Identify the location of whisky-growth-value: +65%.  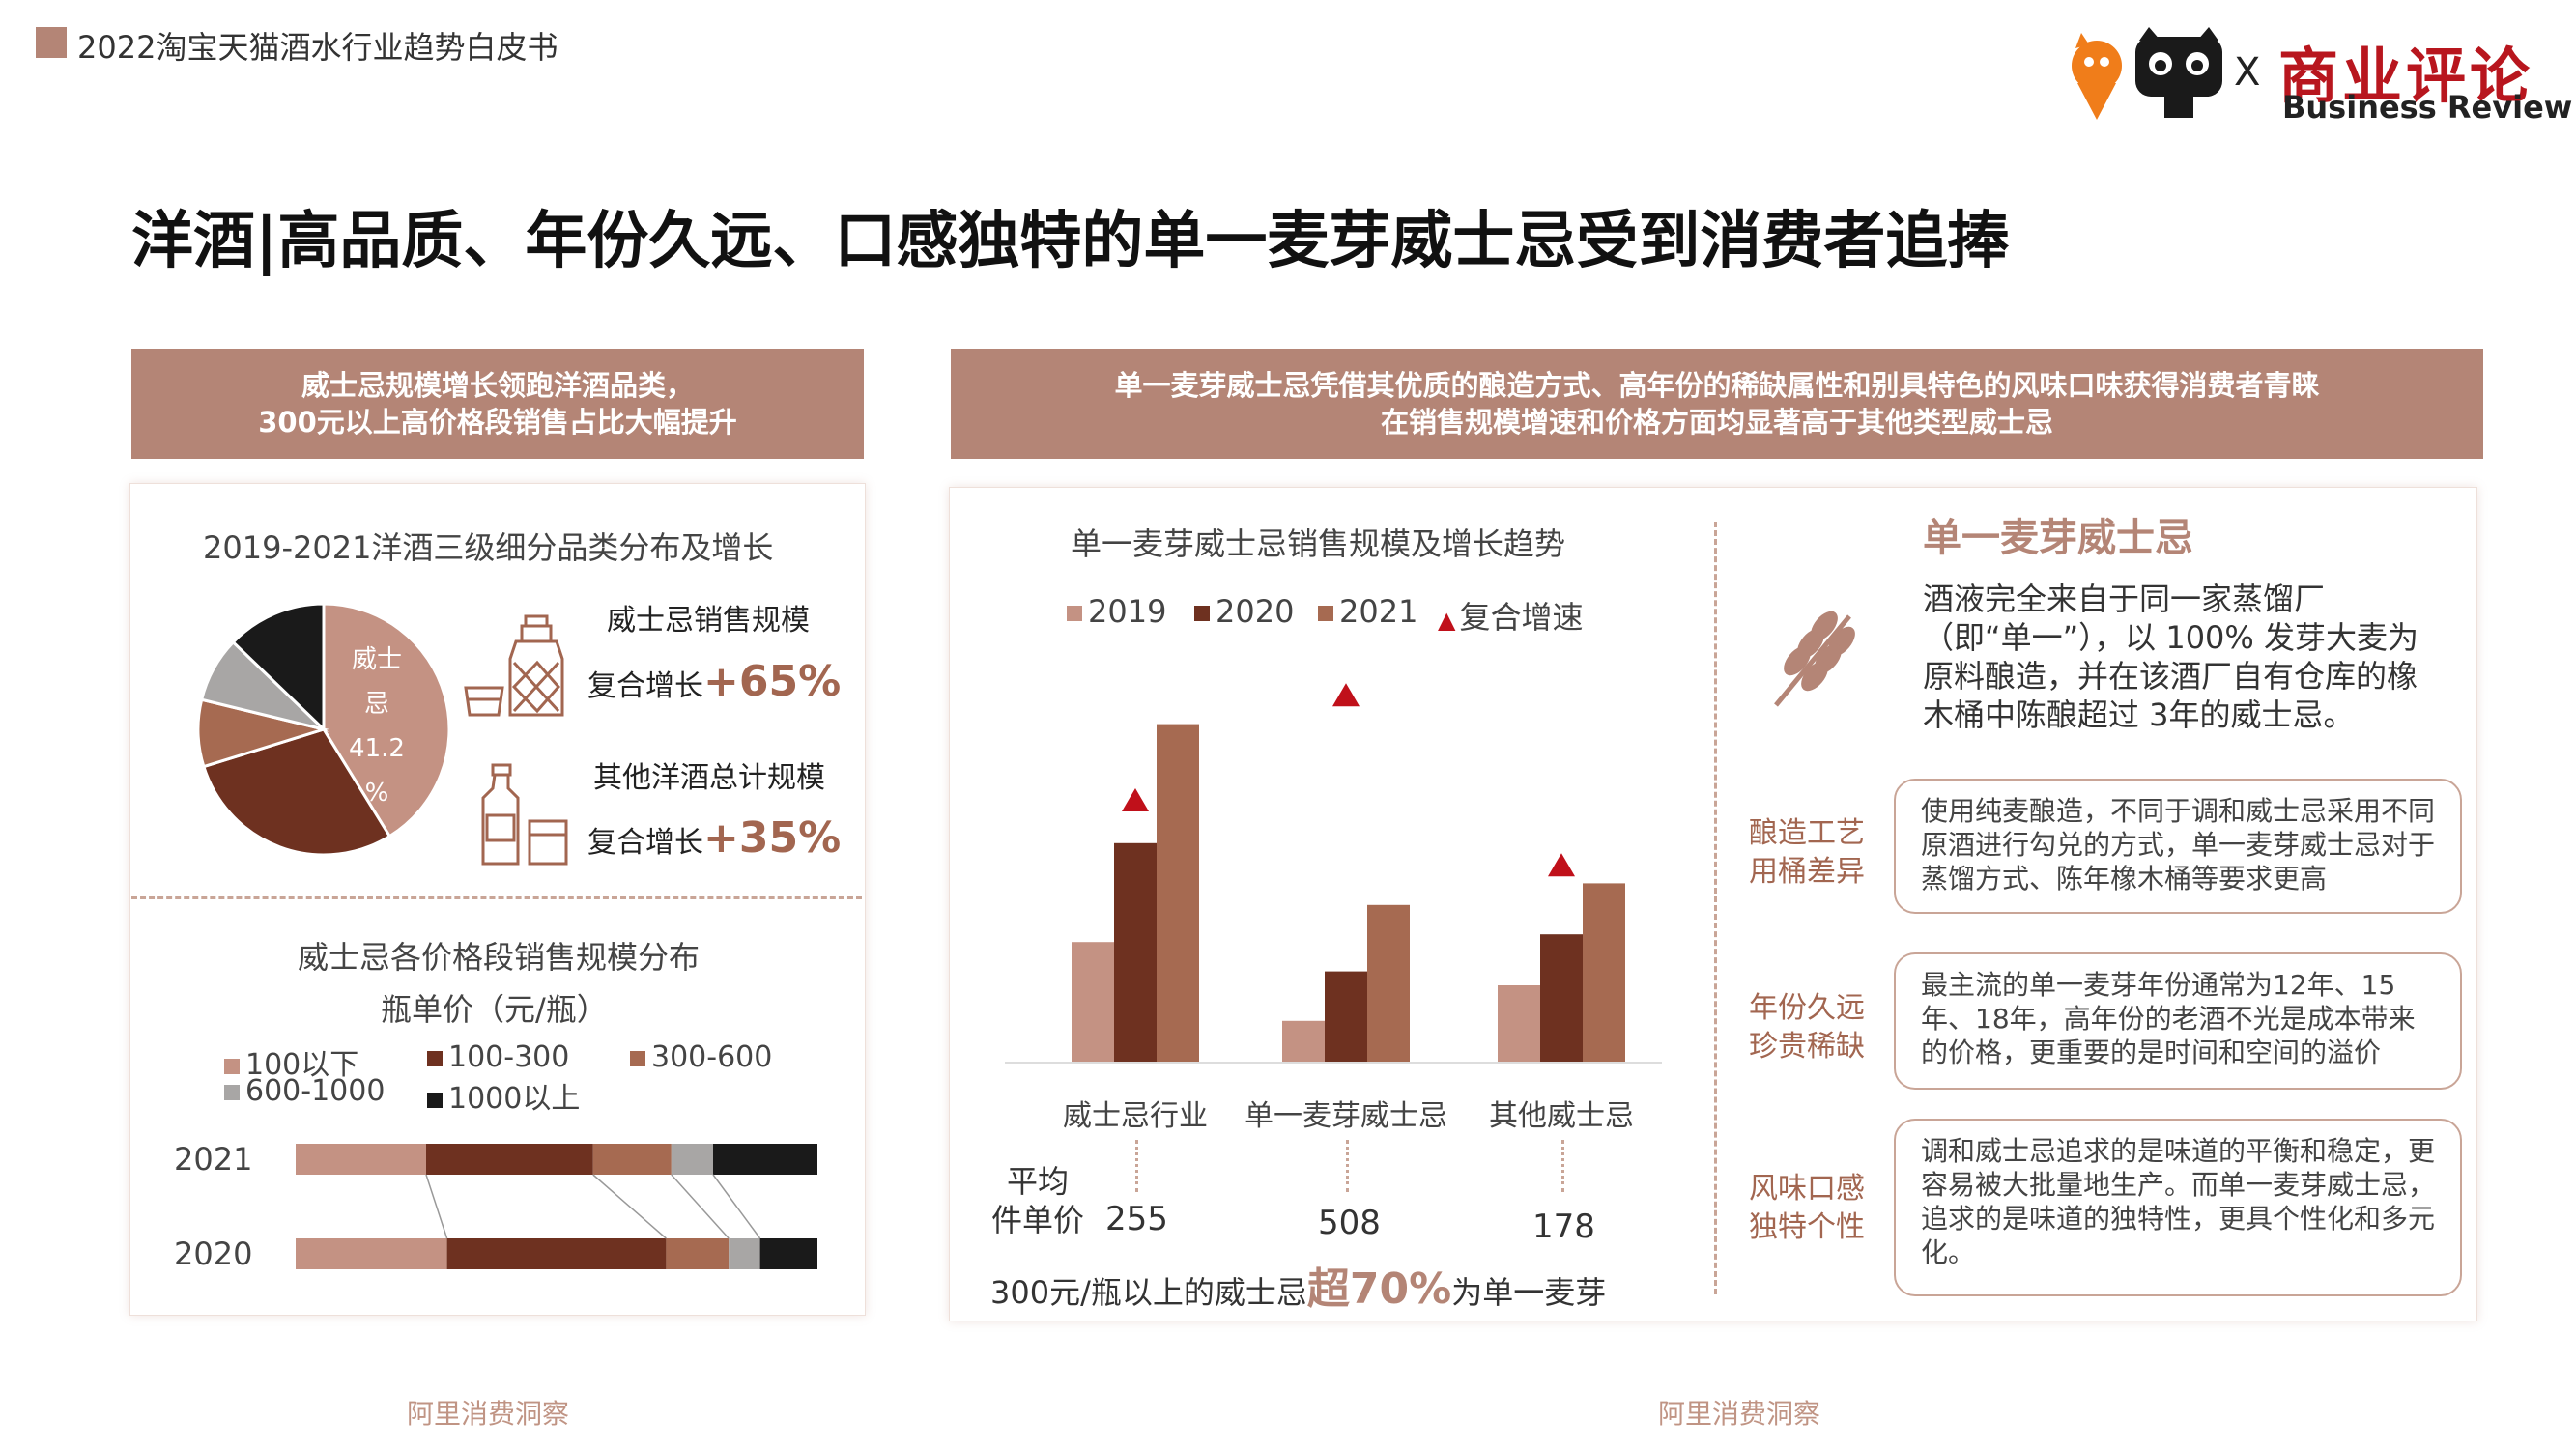
(773, 681).